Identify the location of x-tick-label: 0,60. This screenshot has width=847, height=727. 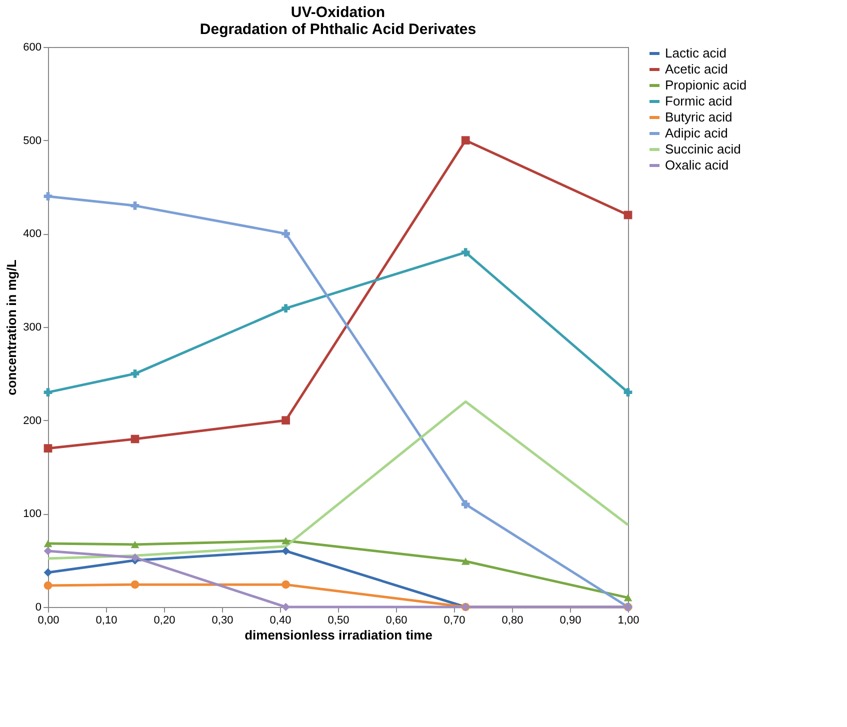
(397, 620).